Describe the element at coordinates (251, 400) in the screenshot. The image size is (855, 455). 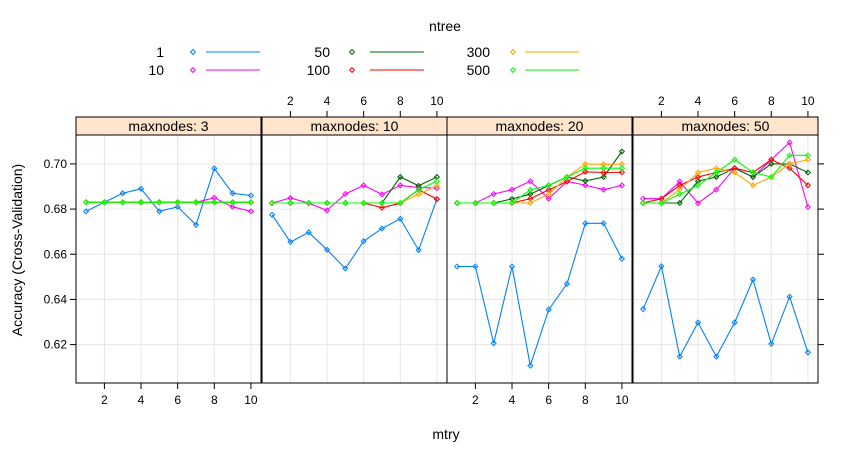
I see `x-tick-label: 10` at that location.